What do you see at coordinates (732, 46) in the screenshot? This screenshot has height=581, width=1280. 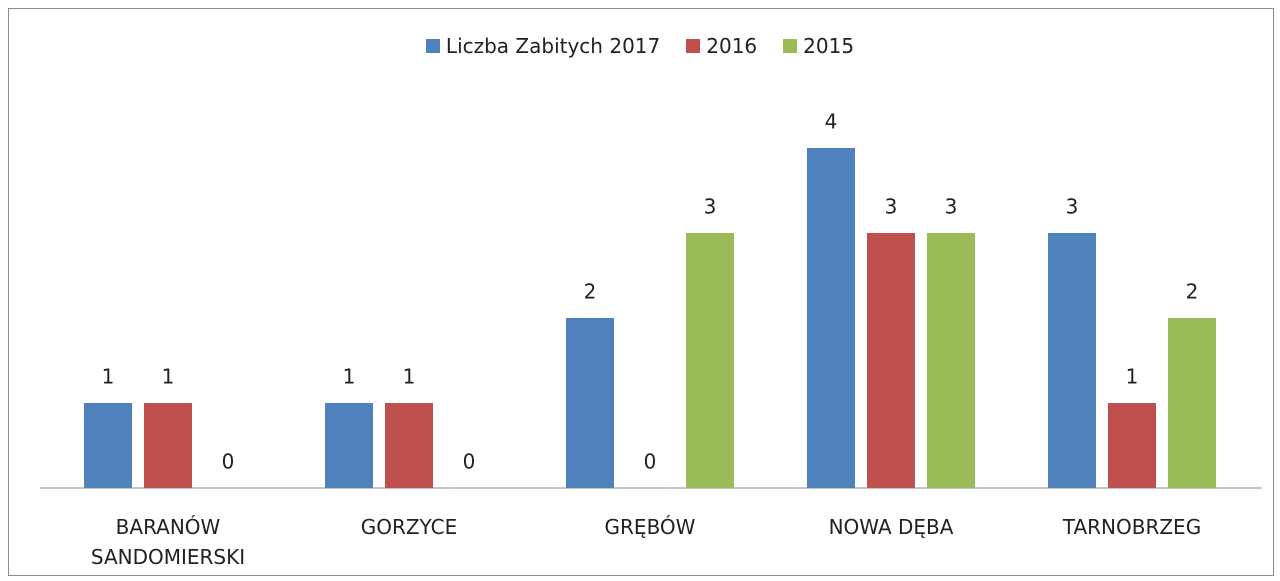 I see `legend-label: 2016` at bounding box center [732, 46].